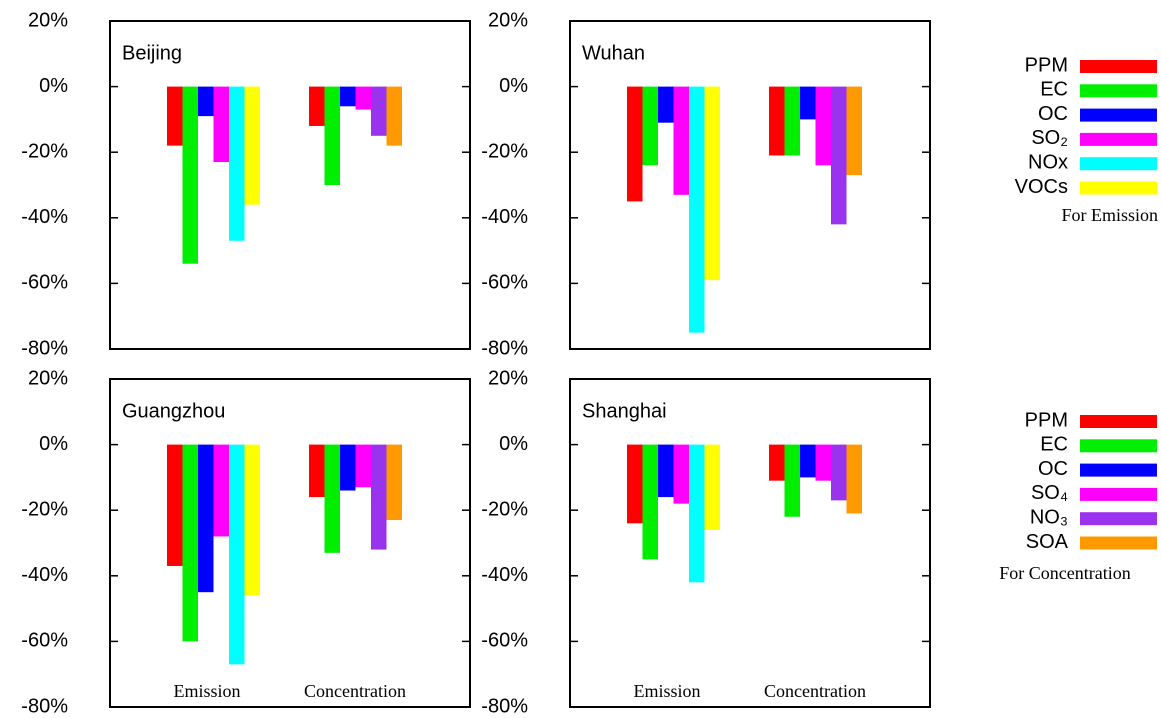  Describe the element at coordinates (1047, 542) in the screenshot. I see `legend-label: SOA` at that location.